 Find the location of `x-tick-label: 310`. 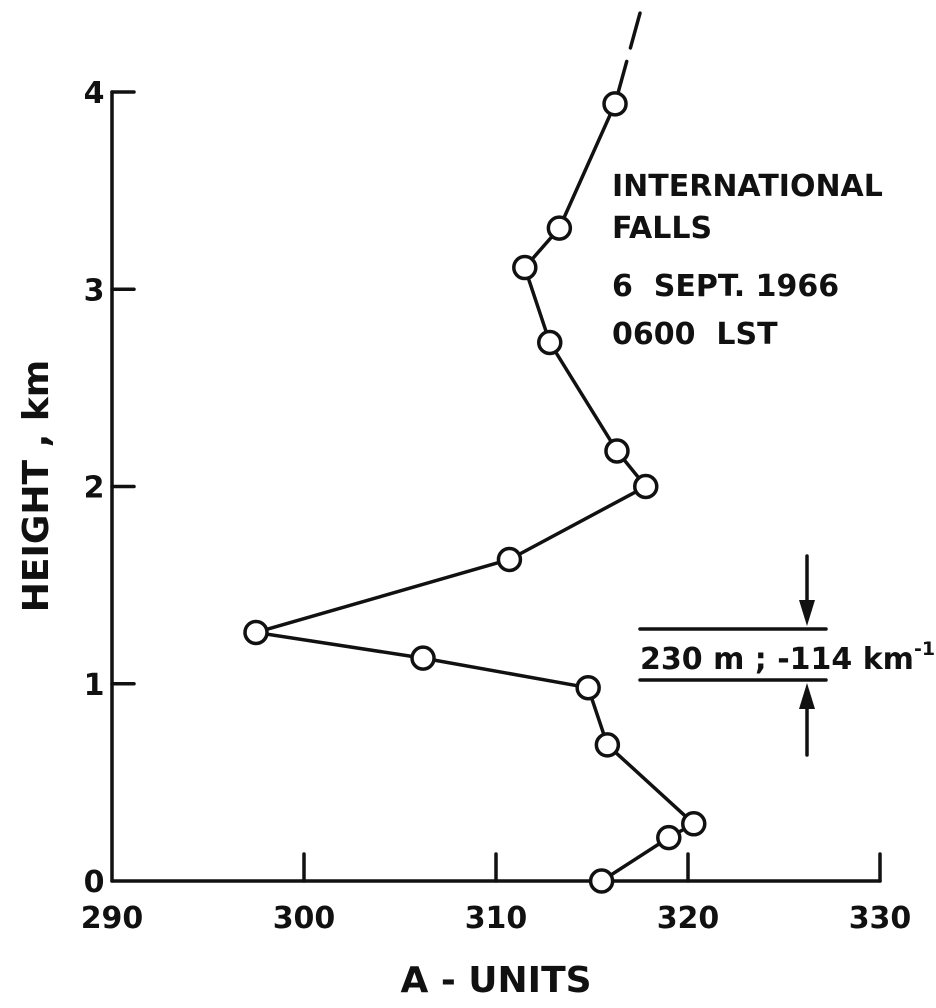

x-tick-label: 310 is located at coordinates (496, 918).